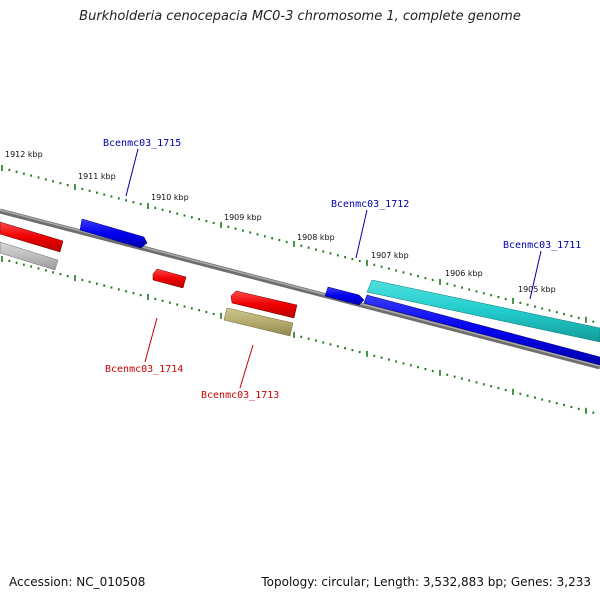  What do you see at coordinates (170, 197) in the screenshot?
I see `scale-label-1910: 1910 kbp` at bounding box center [170, 197].